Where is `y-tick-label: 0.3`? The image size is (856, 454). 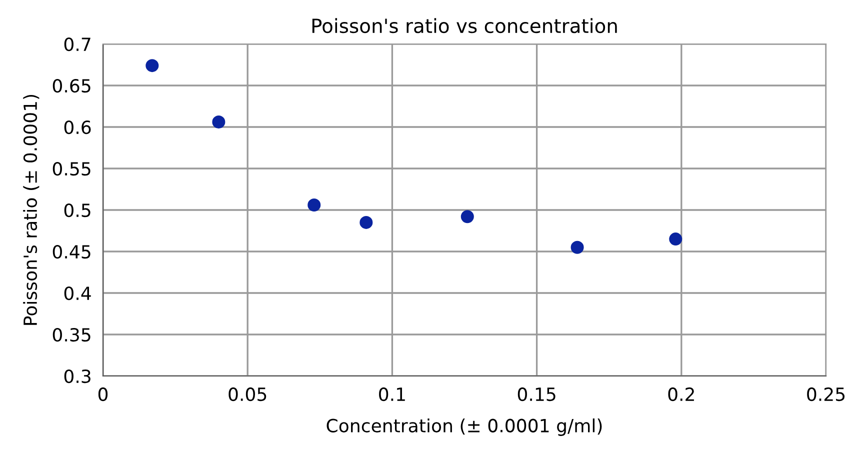 y-tick-label: 0.3 is located at coordinates (77, 376).